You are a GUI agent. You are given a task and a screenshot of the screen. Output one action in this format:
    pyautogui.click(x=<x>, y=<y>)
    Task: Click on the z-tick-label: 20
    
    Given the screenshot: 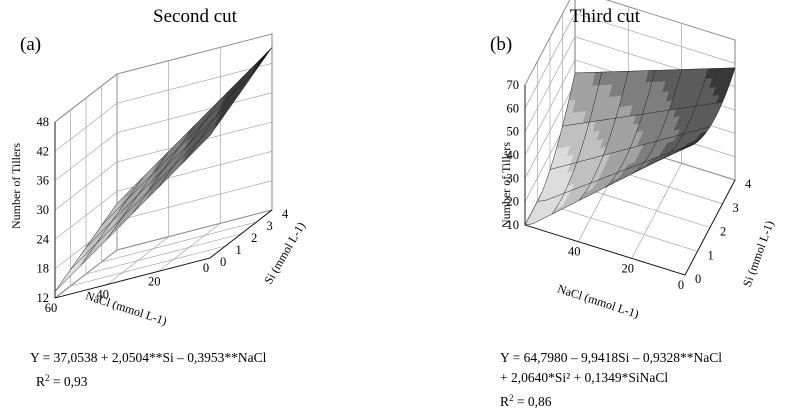 What is the action you would take?
    pyautogui.click(x=513, y=202)
    